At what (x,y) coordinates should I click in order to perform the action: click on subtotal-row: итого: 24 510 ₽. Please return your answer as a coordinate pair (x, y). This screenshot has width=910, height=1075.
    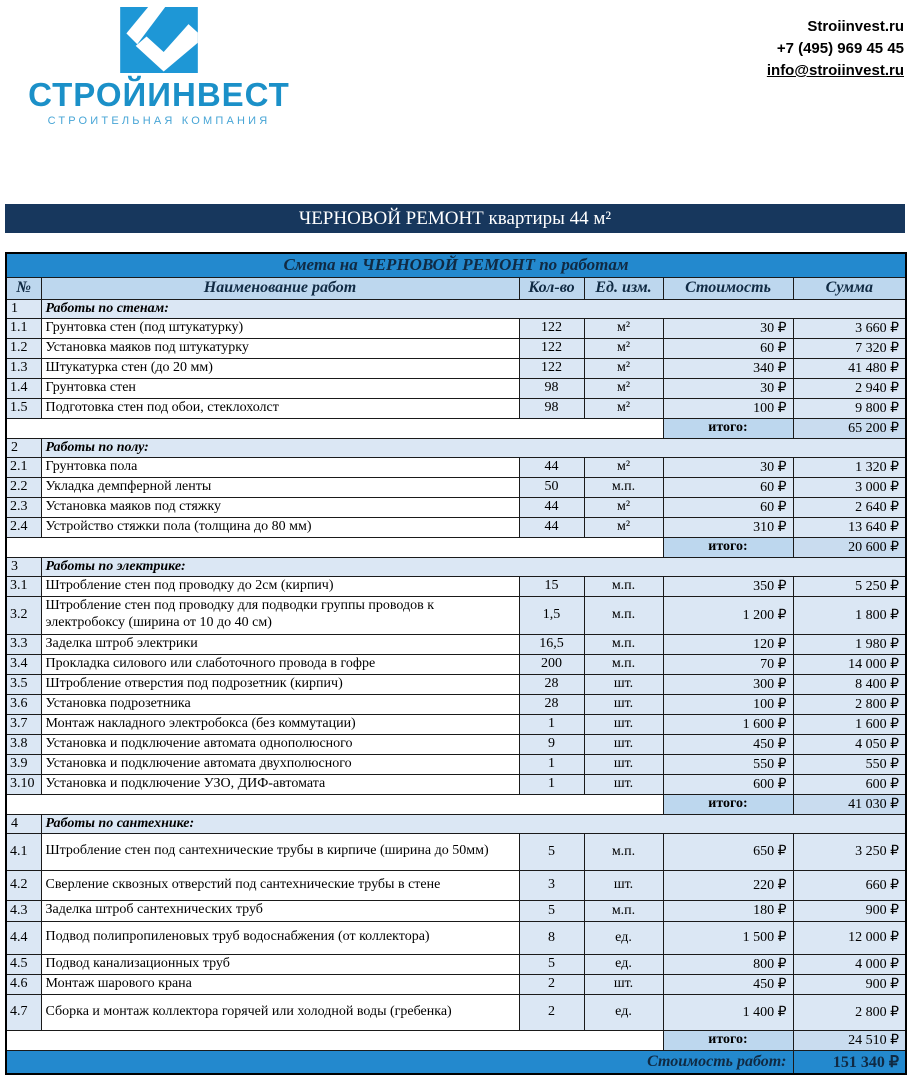
    Looking at the image, I should click on (456, 1040).